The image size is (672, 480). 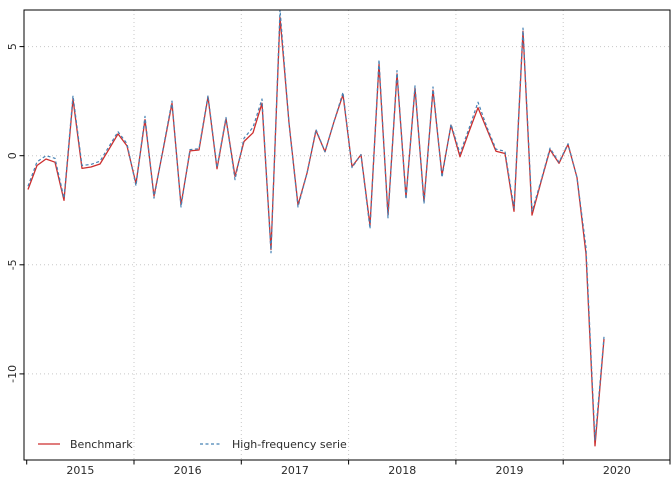 I want to click on legend-benchmark-label: Benchmark, so click(x=101, y=444).